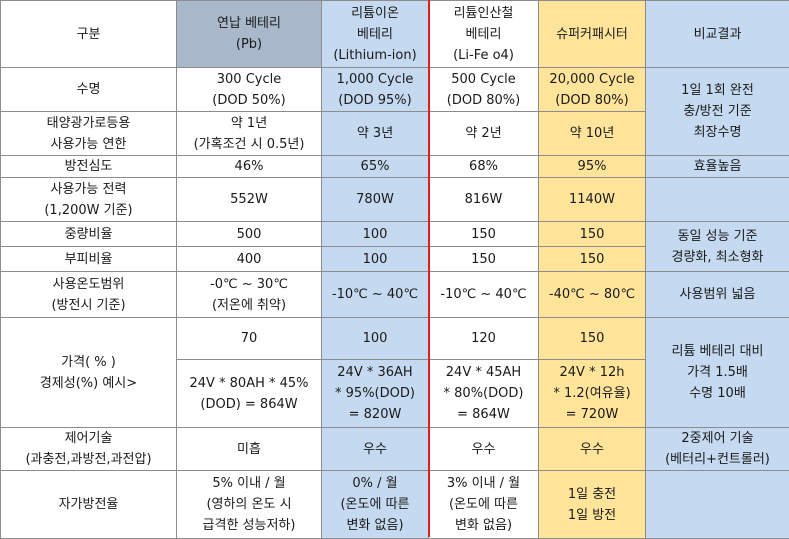 The width and height of the screenshot is (789, 539). I want to click on row-label-usable-power: 사용가능 전력 (1,200W 기준), so click(89, 200).